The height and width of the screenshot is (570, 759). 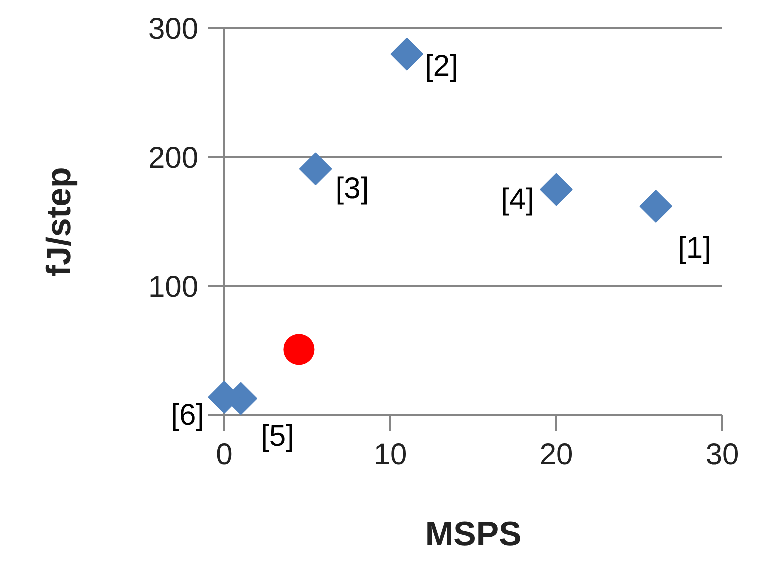 What do you see at coordinates (173, 29) in the screenshot?
I see `y-tick-label: 300` at bounding box center [173, 29].